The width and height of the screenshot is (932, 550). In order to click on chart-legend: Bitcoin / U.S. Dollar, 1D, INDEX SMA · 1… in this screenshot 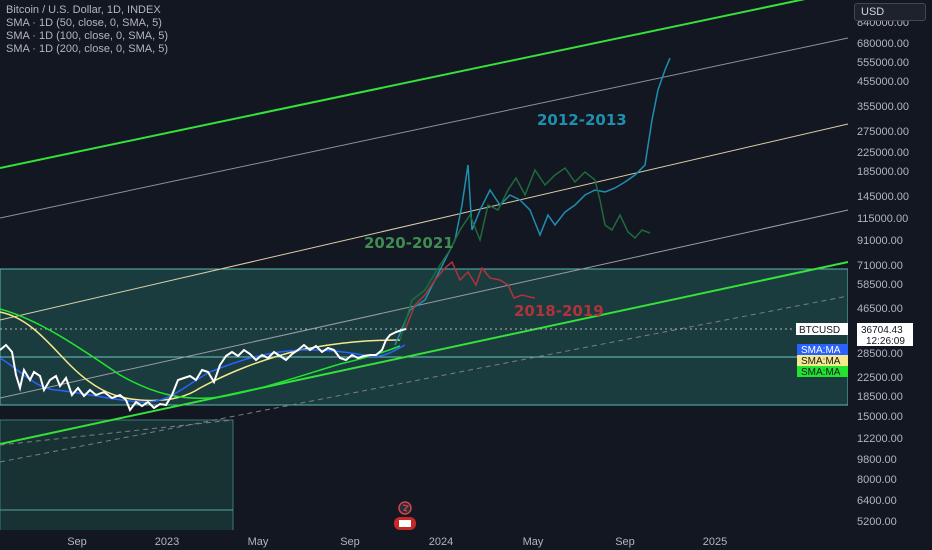, I will do `click(87, 30)`.